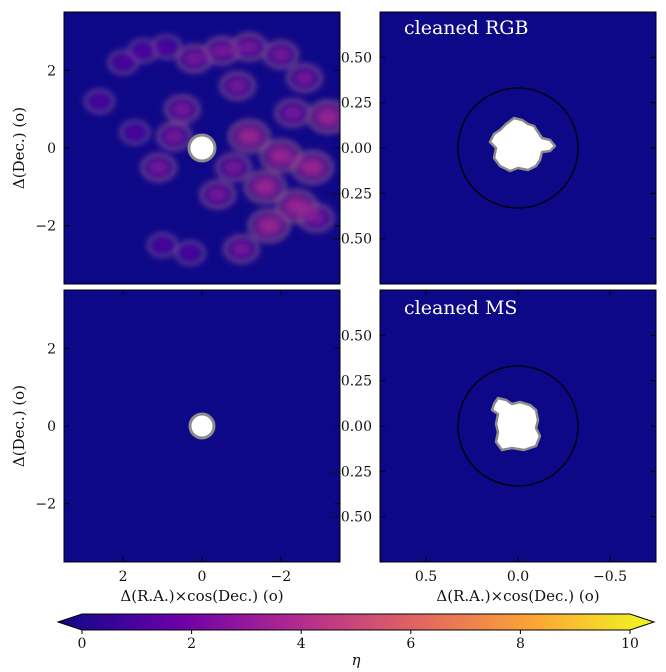 The image size is (666, 672). Describe the element at coordinates (460, 308) in the screenshot. I see `panel-title-ms: cleaned MS` at that location.